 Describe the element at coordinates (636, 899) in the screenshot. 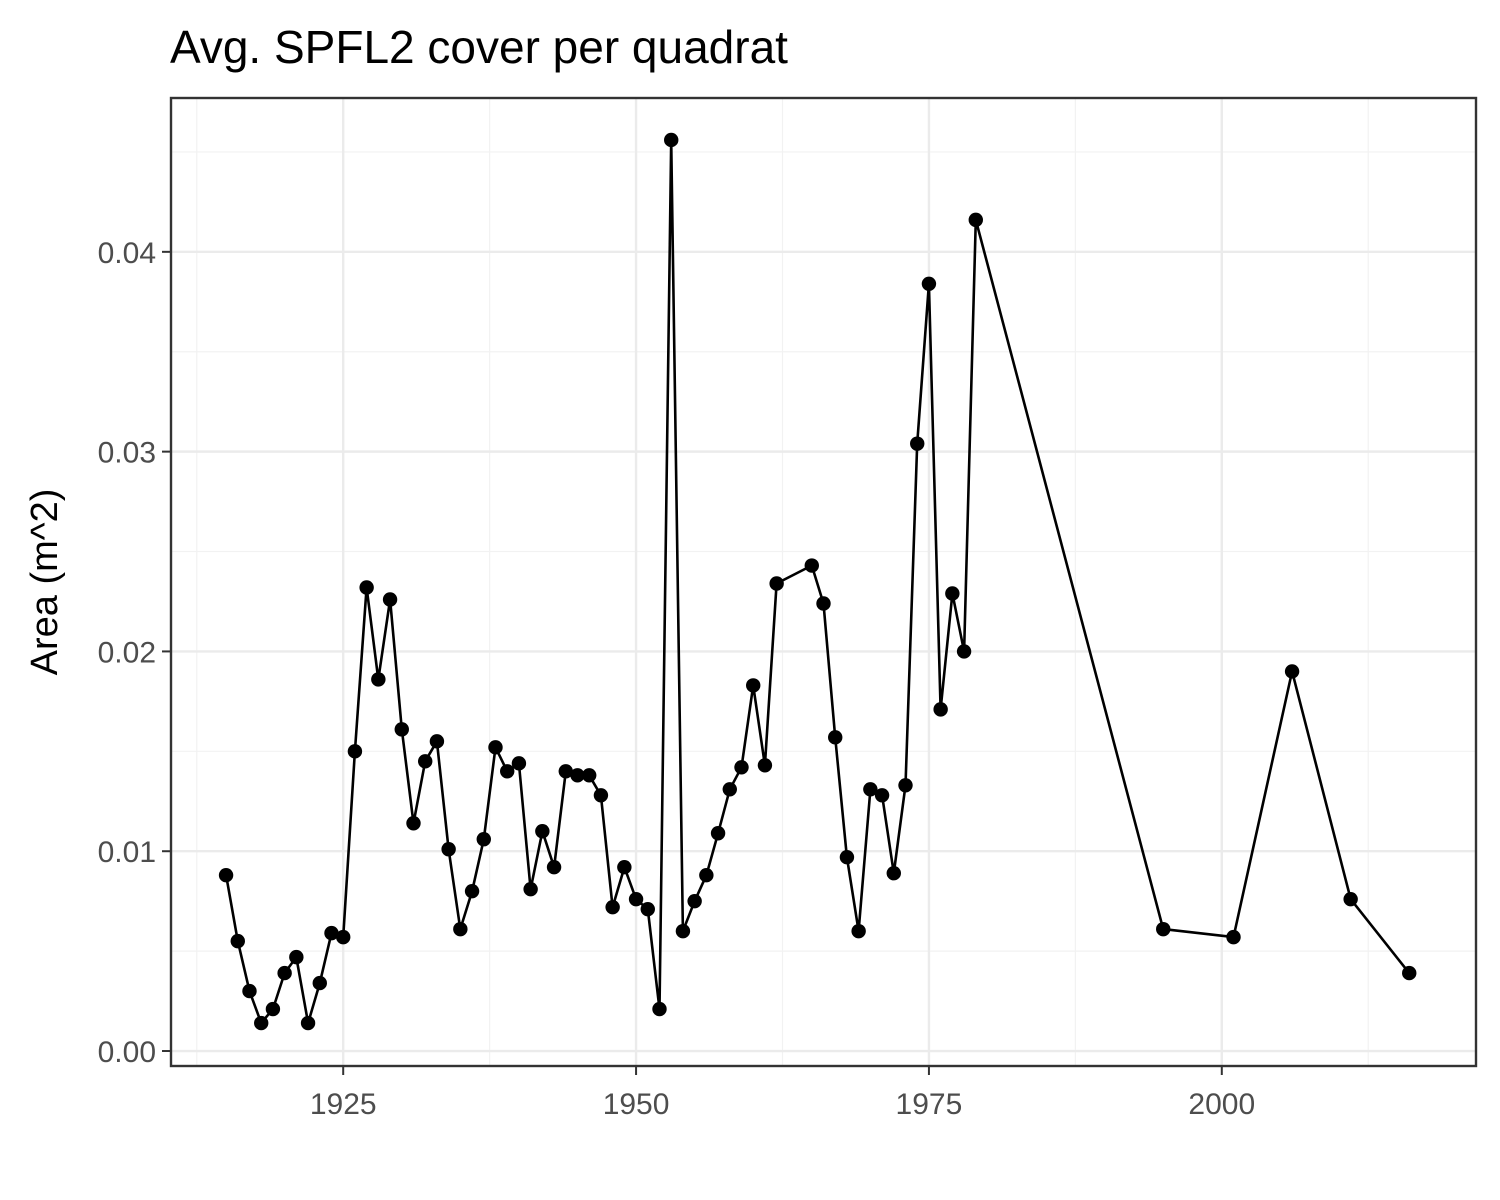

I see `data-point-1950` at that location.